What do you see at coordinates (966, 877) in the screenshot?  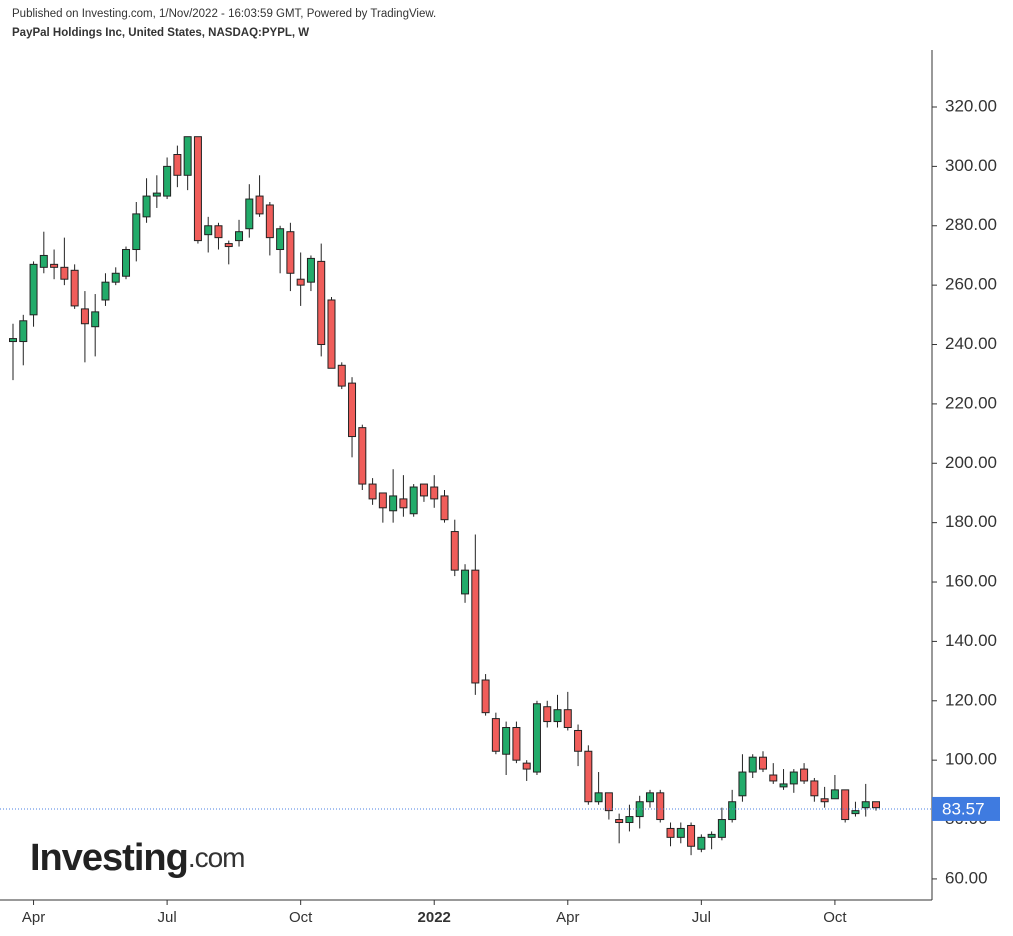 I see `y-tick-label: 60.00` at bounding box center [966, 877].